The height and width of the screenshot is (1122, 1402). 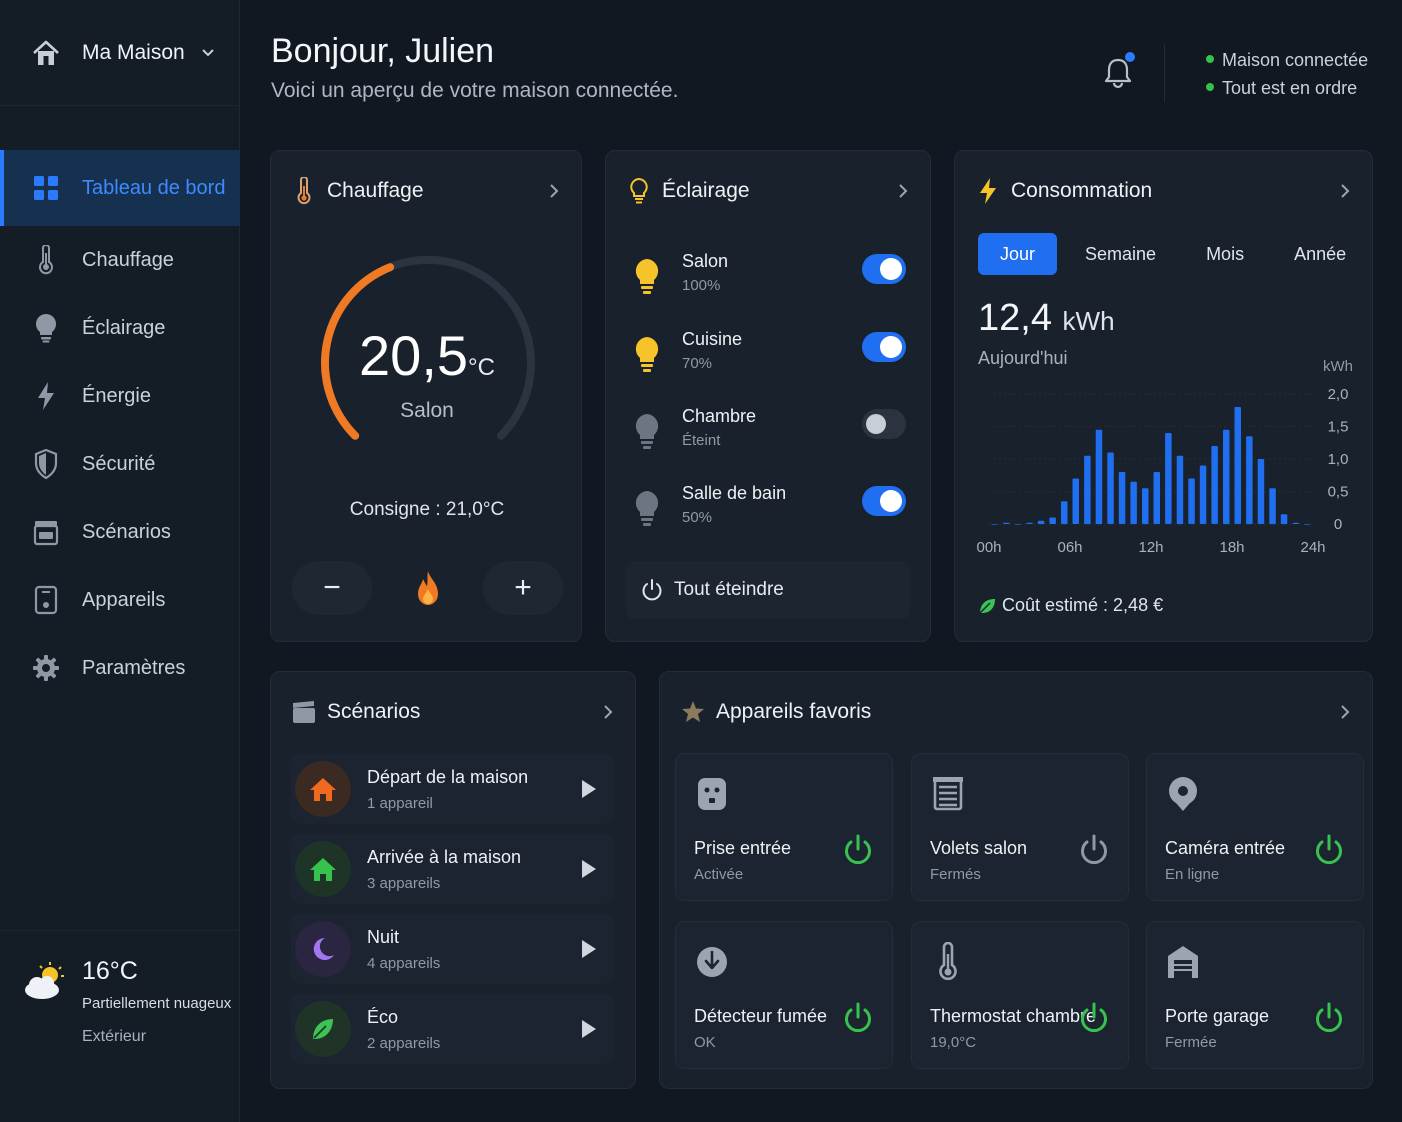 What do you see at coordinates (743, 848) in the screenshot?
I see `device-name: Prise entrée` at bounding box center [743, 848].